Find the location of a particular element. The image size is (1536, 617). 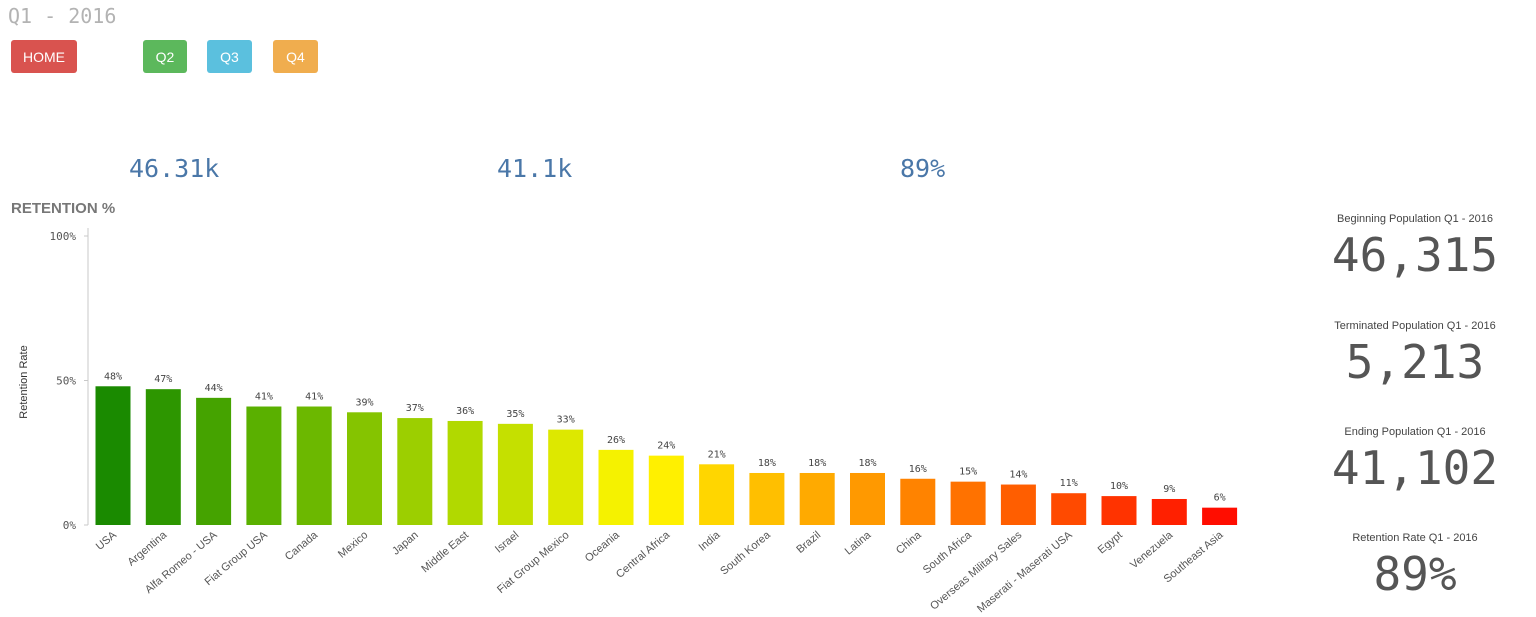

y-tick-label: 50% is located at coordinates (66, 381).